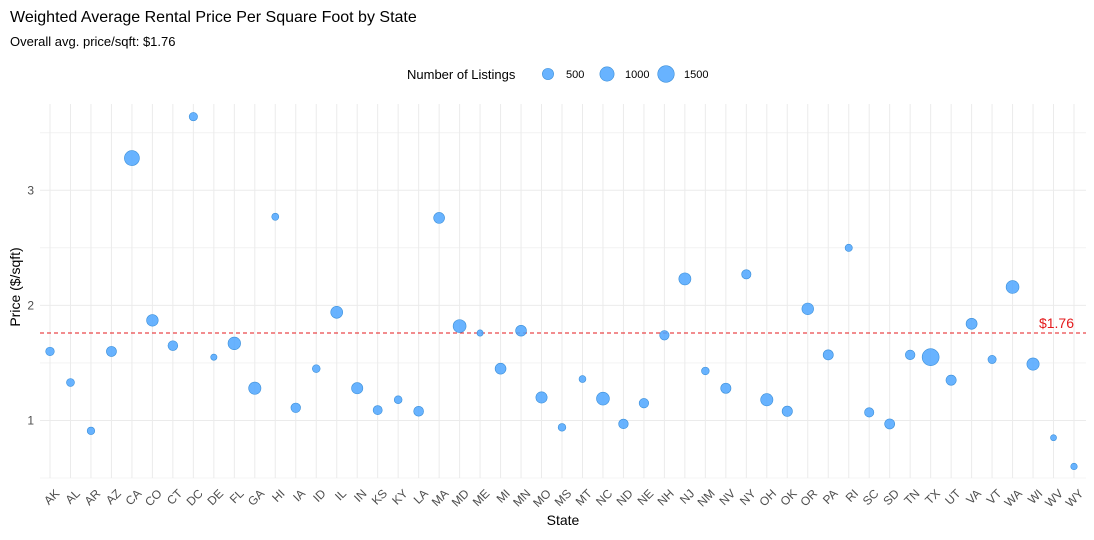  What do you see at coordinates (278, 495) in the screenshot?
I see `x-tick-label: HI` at bounding box center [278, 495].